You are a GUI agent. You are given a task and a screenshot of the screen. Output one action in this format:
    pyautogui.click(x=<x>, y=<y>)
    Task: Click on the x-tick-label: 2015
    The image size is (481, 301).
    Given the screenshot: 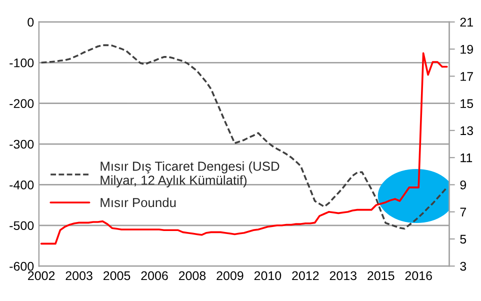 What is the action you would take?
    pyautogui.click(x=381, y=275)
    